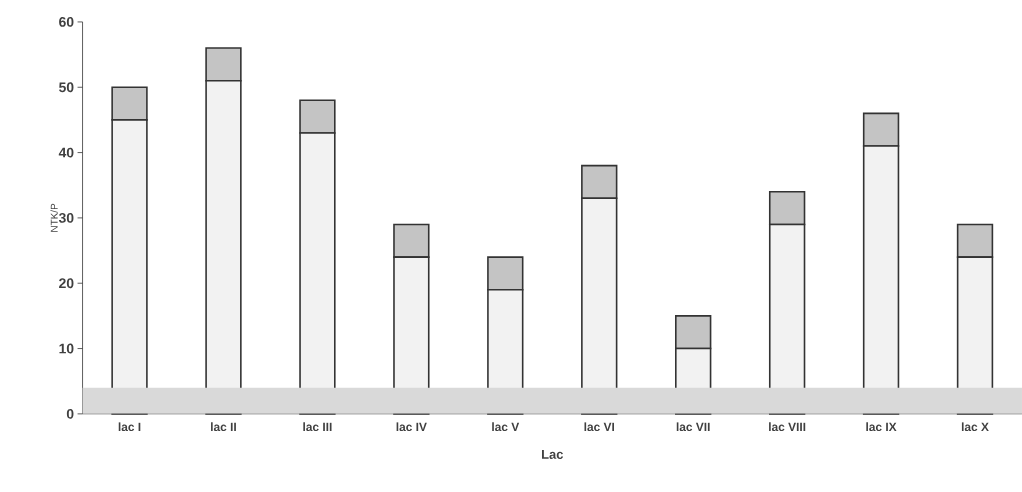 This screenshot has height=492, width=1022. Describe the element at coordinates (553, 455) in the screenshot. I see `x-axis-title: Lac` at that location.